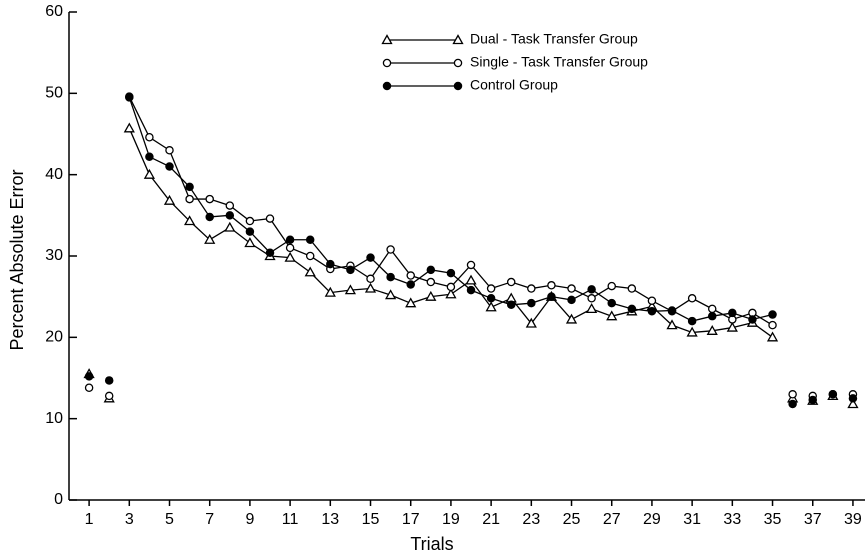  What do you see at coordinates (773, 519) in the screenshot?
I see `x-tick-label: 35` at bounding box center [773, 519].